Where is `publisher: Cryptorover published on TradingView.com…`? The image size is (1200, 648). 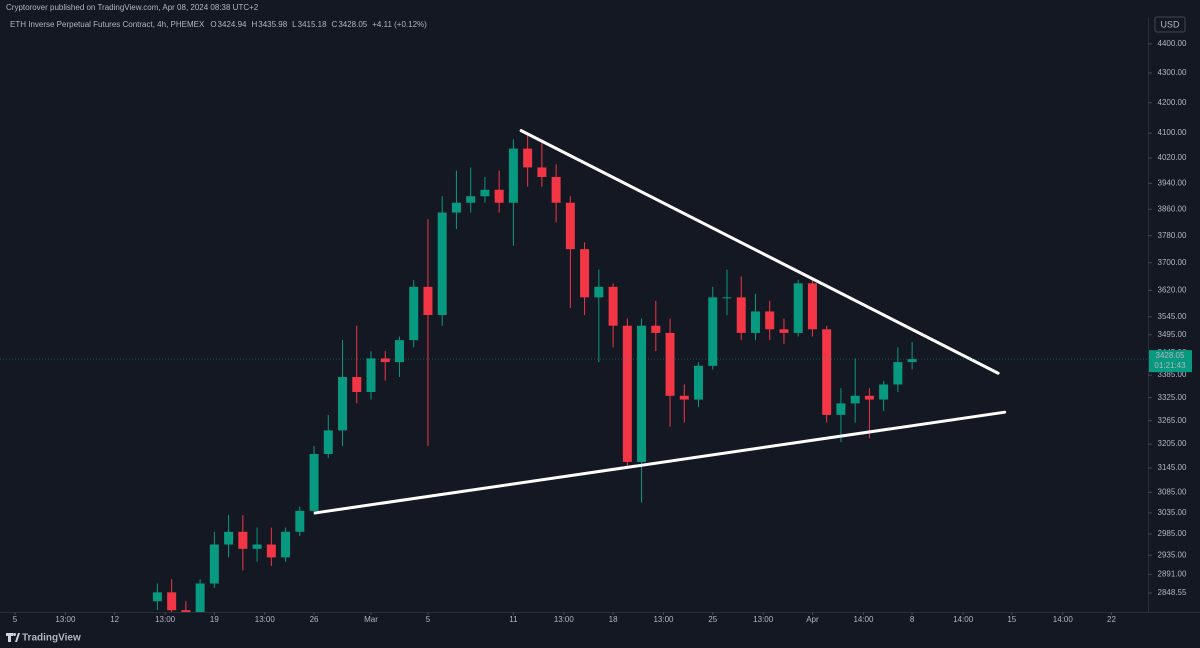 publisher: Cryptorover published on TradingView.com… is located at coordinates (132, 7).